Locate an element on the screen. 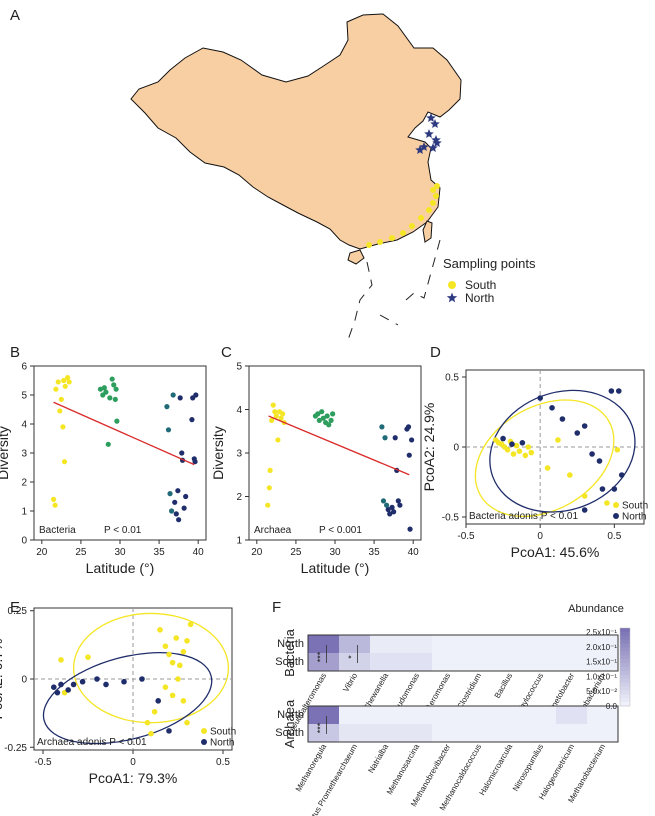 The image size is (655, 816). y-tick-label: 5 is located at coordinates (24, 396).